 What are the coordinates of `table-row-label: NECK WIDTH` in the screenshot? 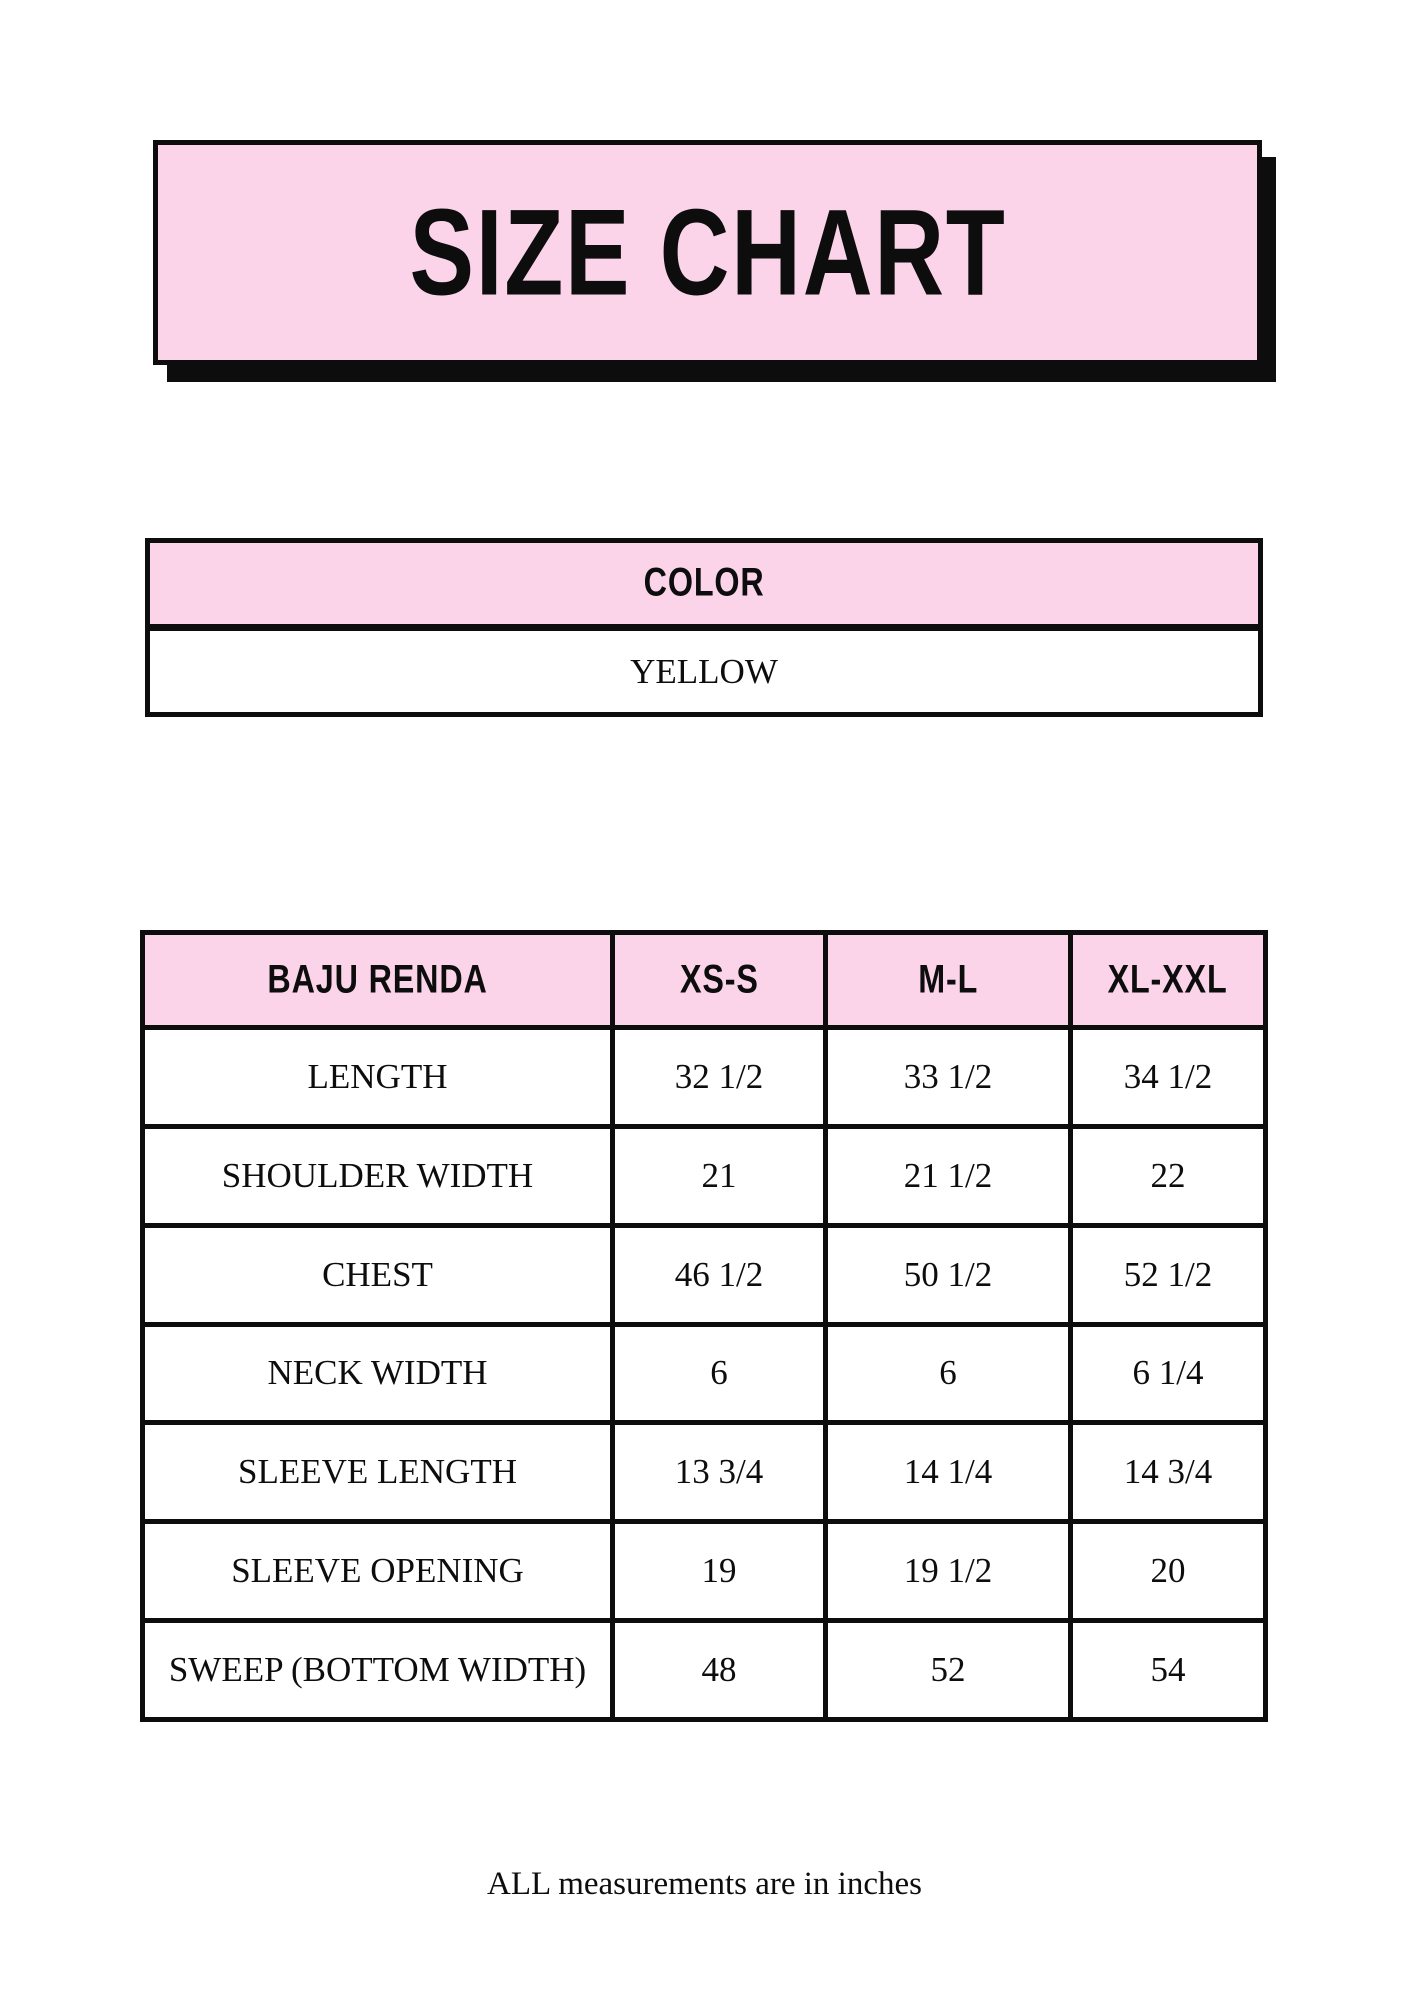 It's located at (377, 1373).